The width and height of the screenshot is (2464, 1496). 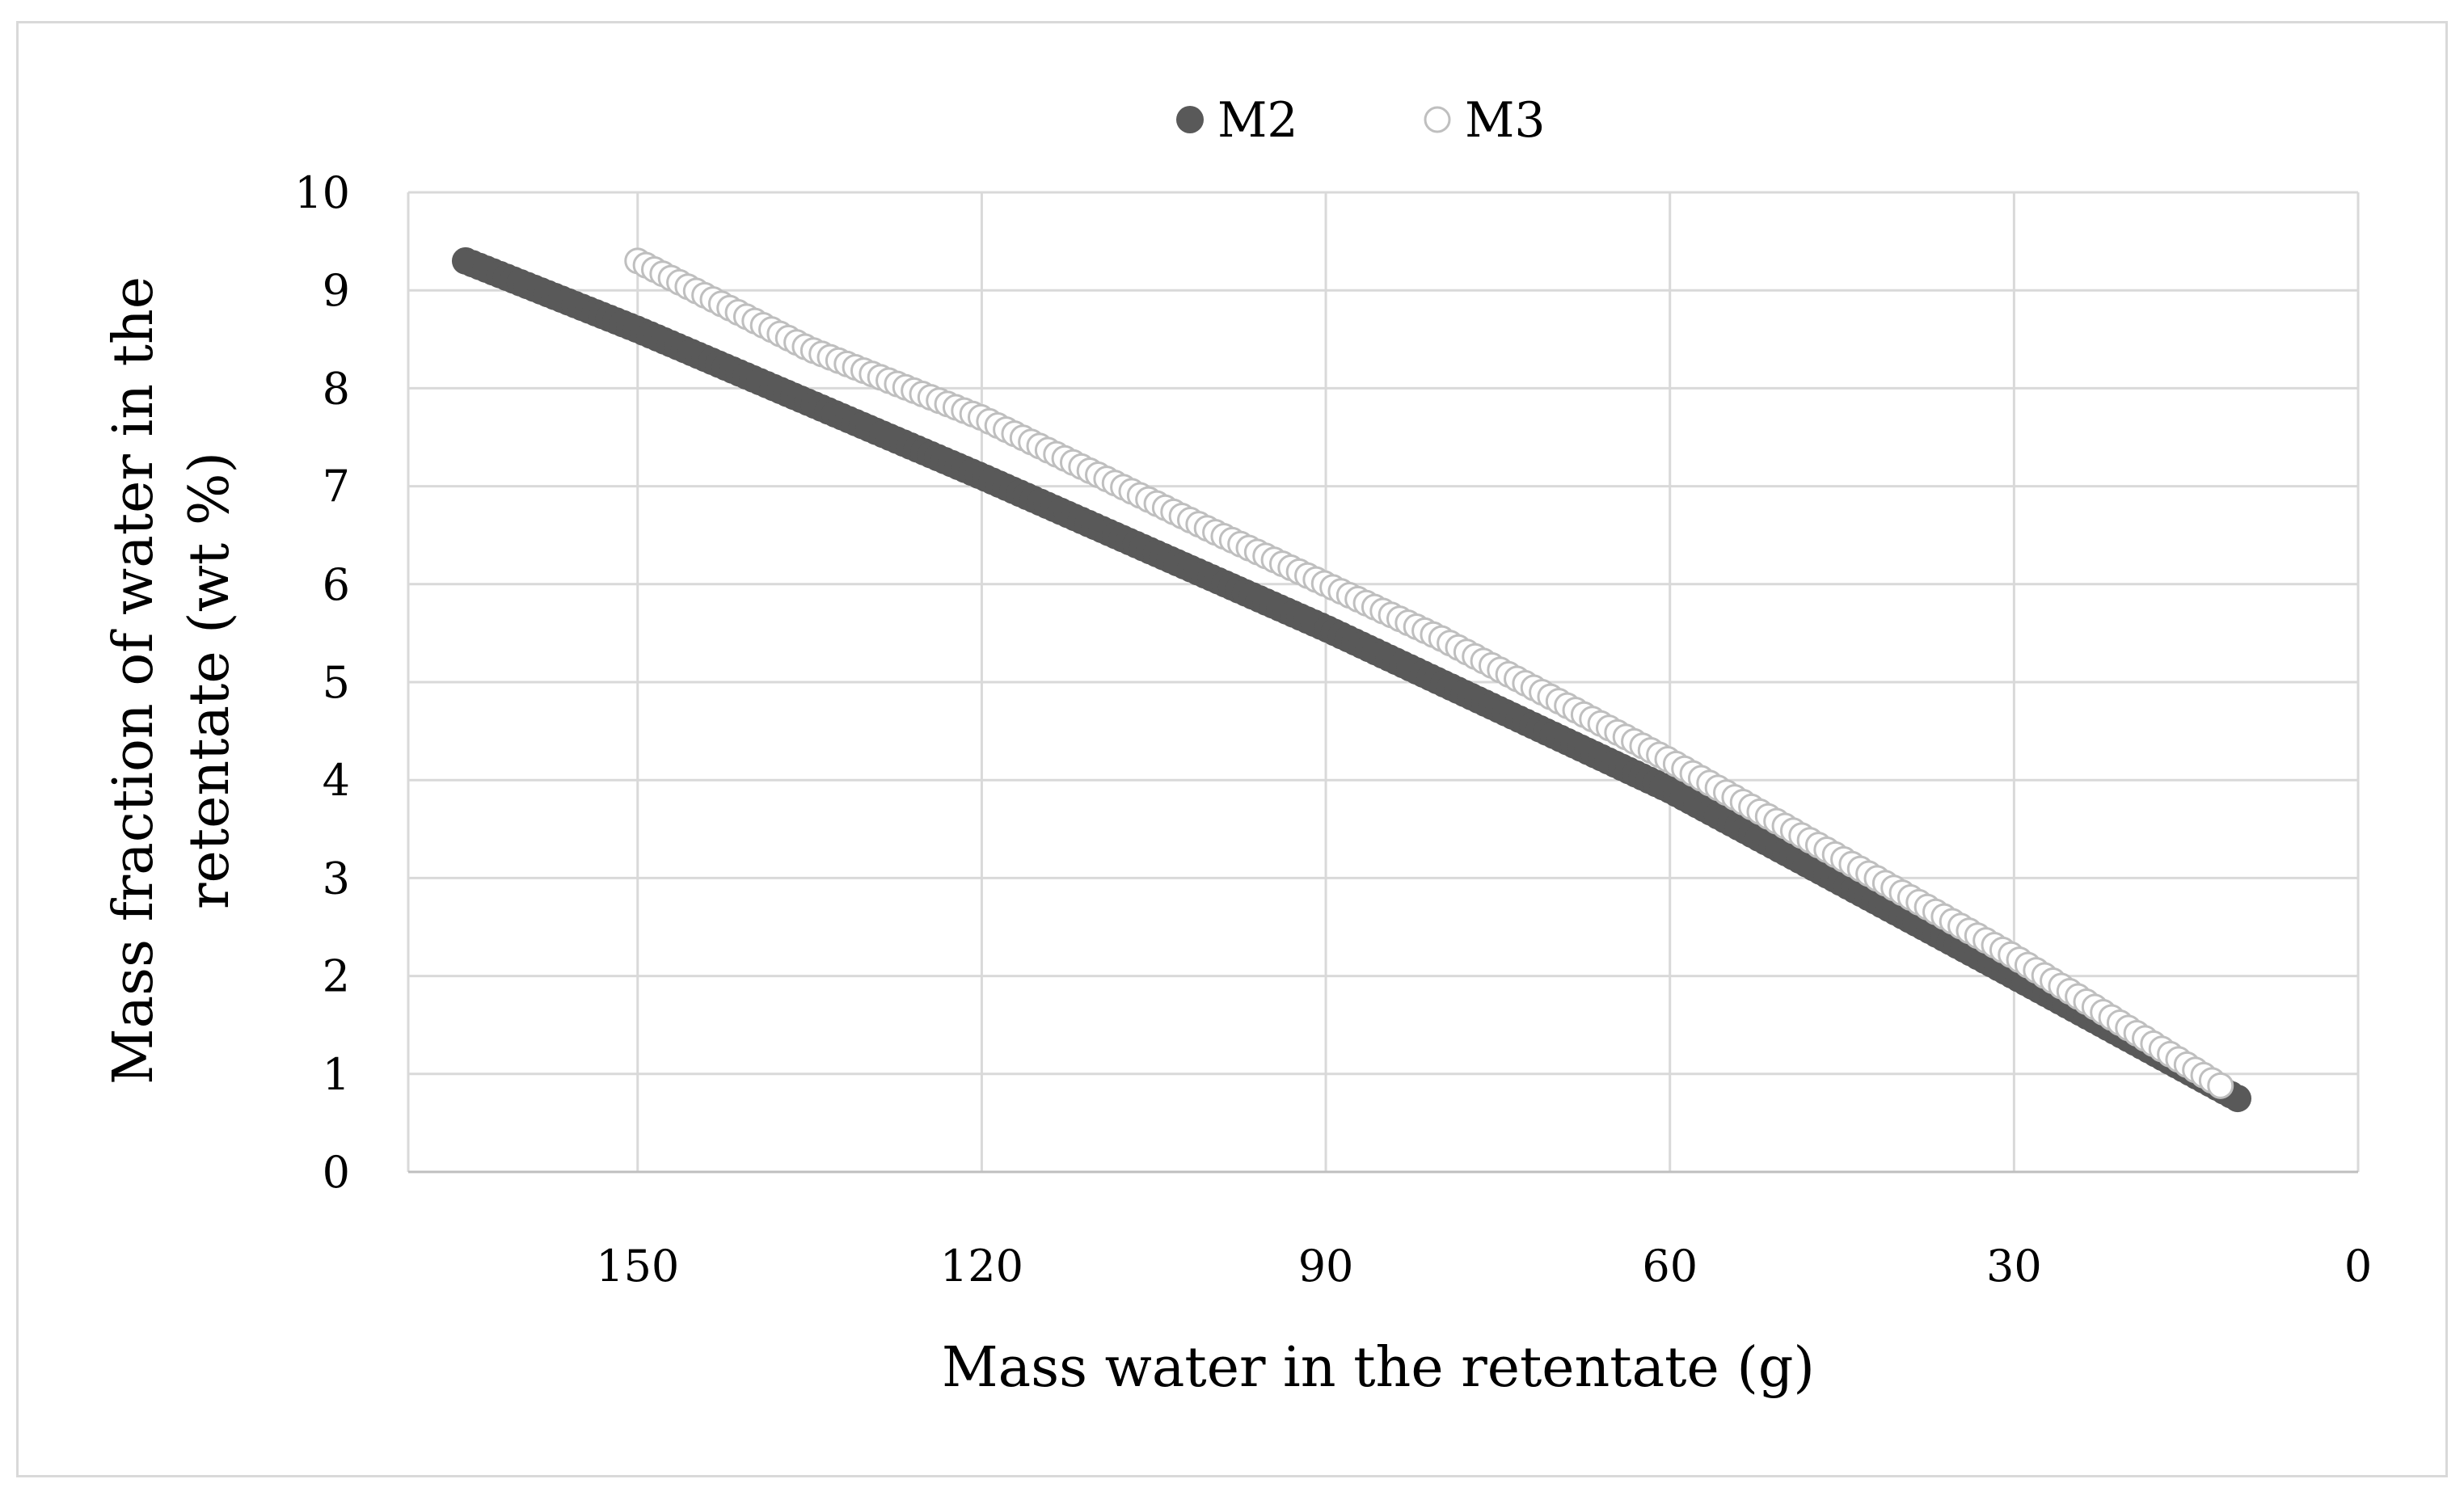 I want to click on y-axis-label-line-2: retentate (wt %), so click(x=210, y=680).